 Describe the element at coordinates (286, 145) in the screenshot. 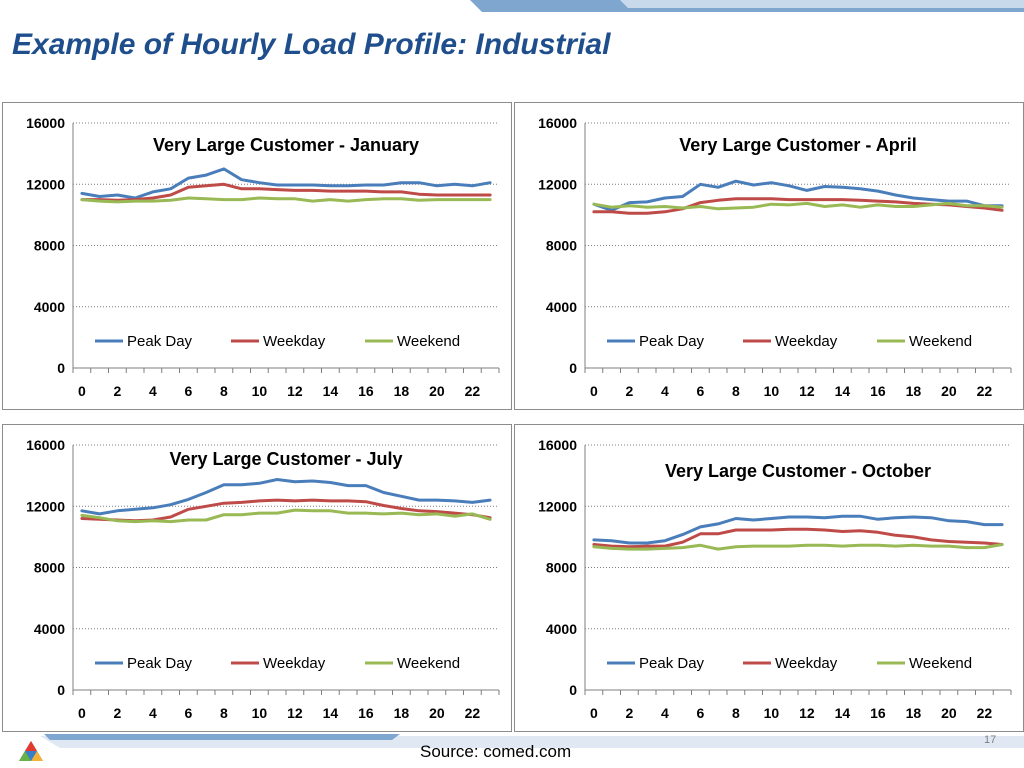

I see `chart-title: Very Large Customer - January` at that location.